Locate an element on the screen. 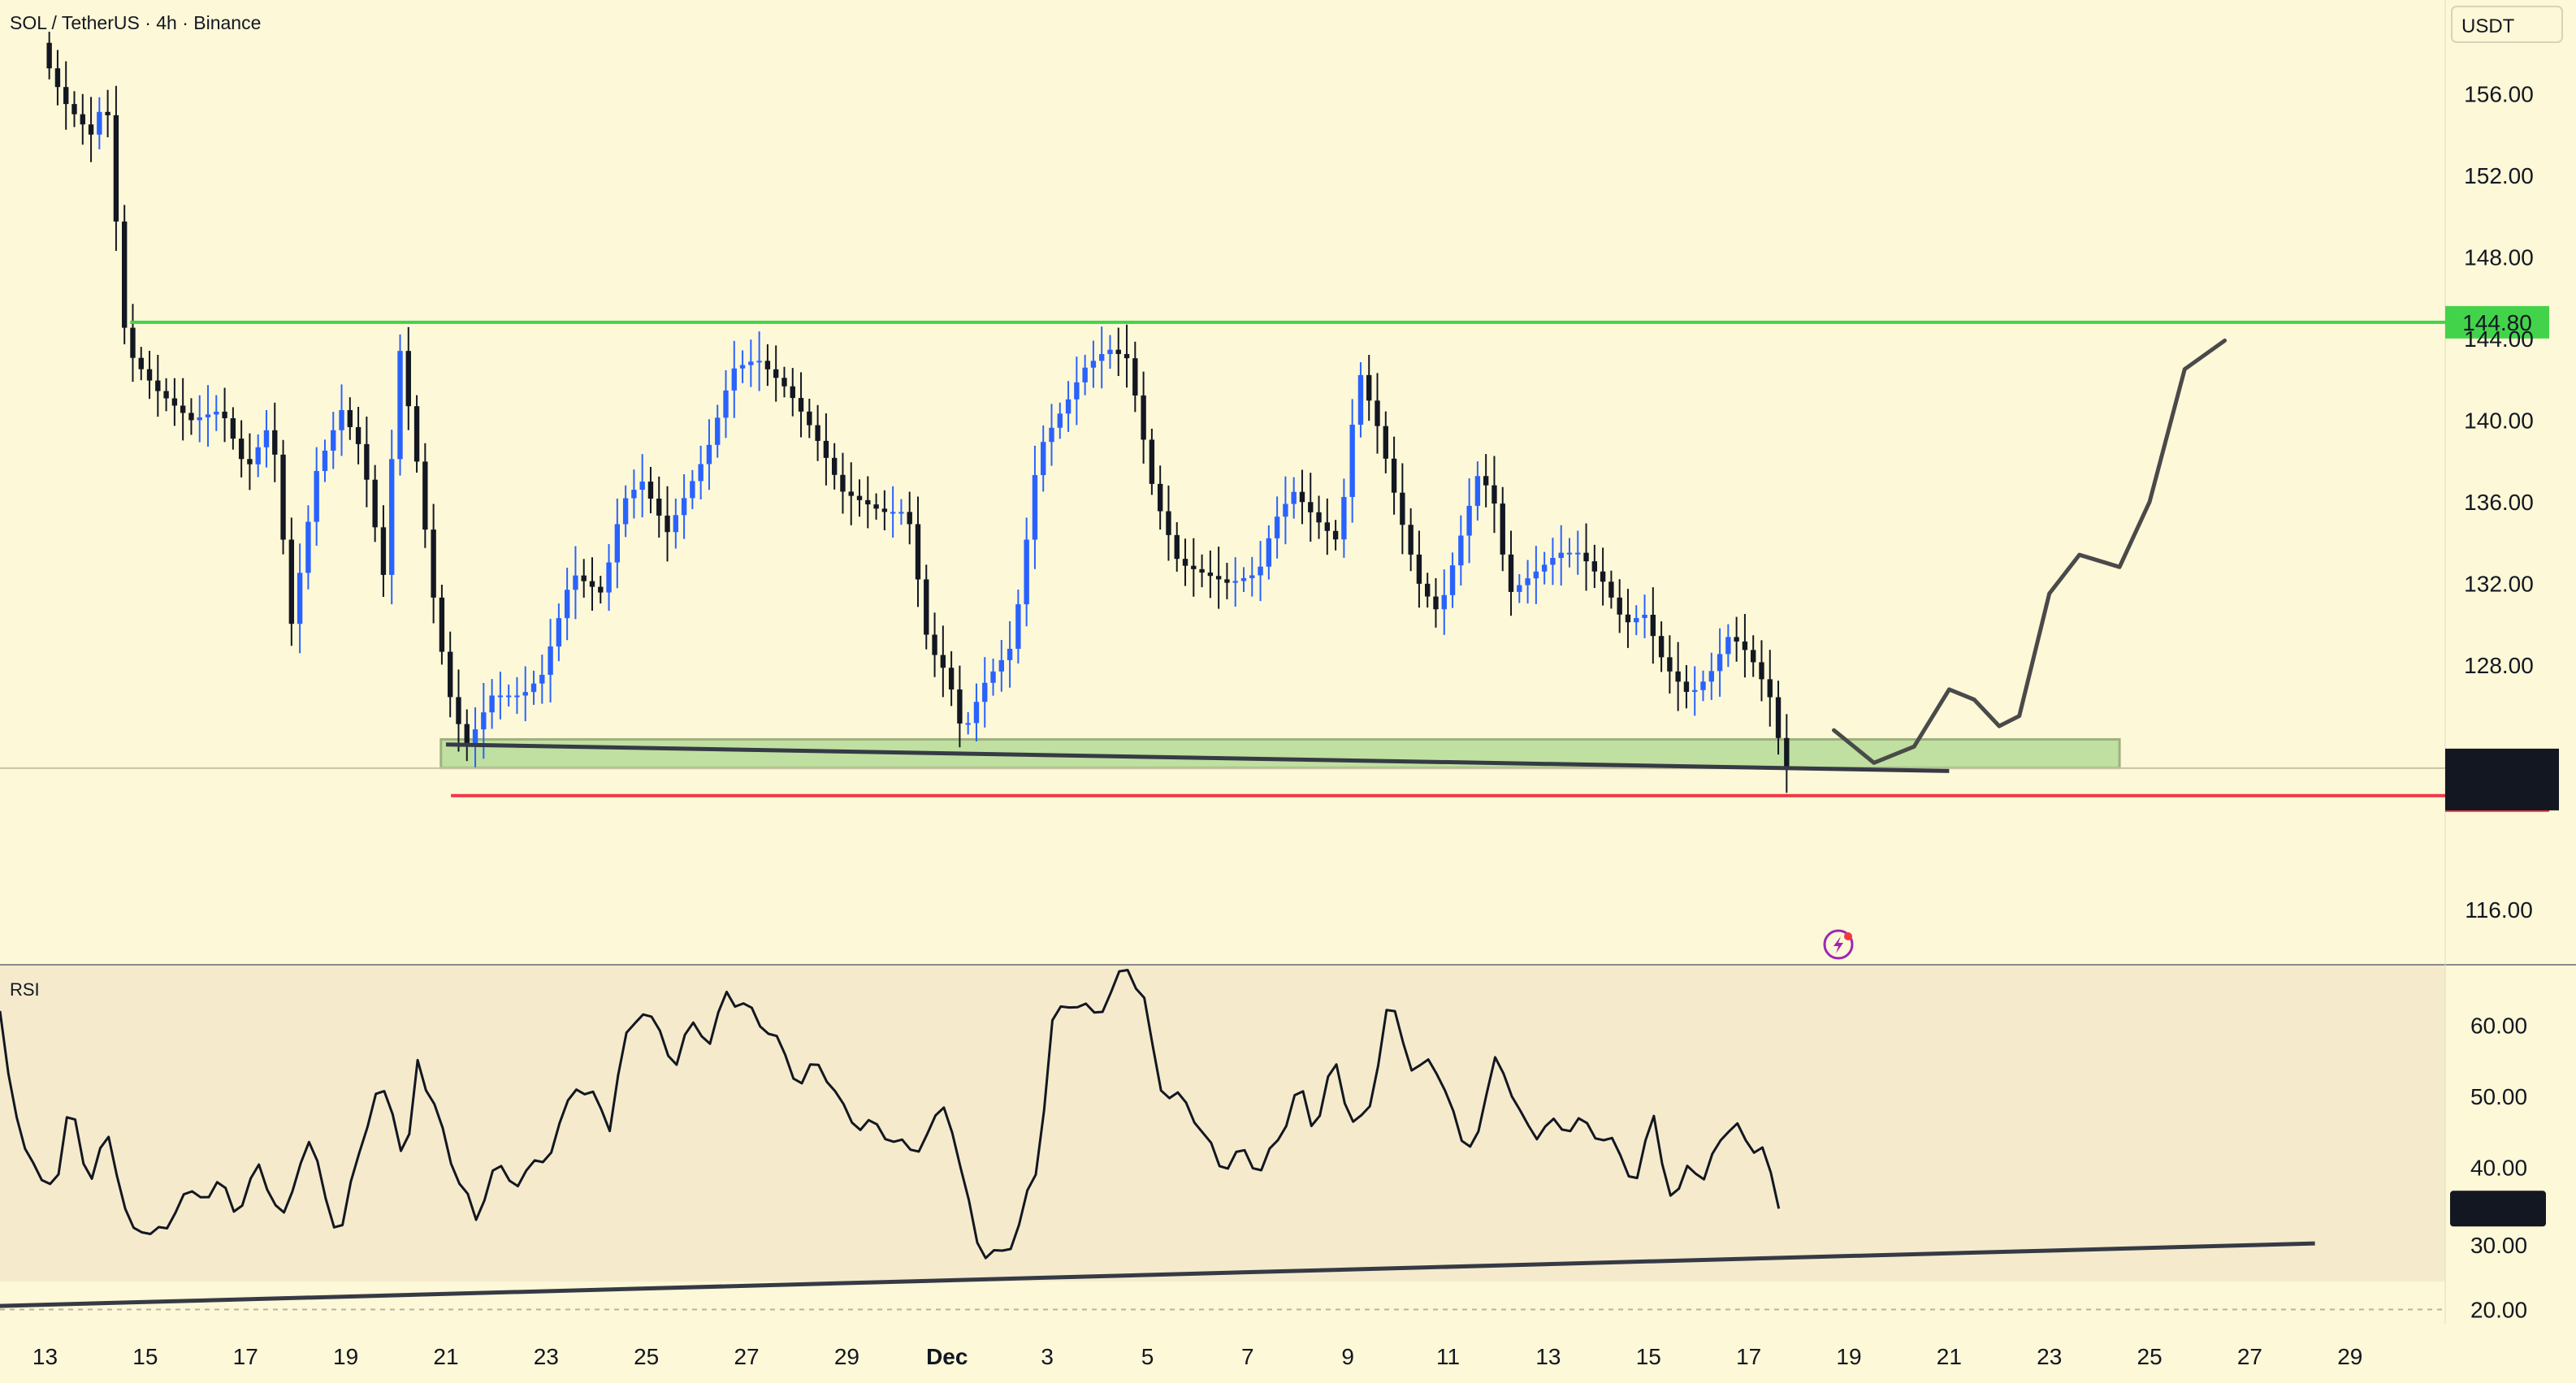  rsi-line is located at coordinates (890, 1114).